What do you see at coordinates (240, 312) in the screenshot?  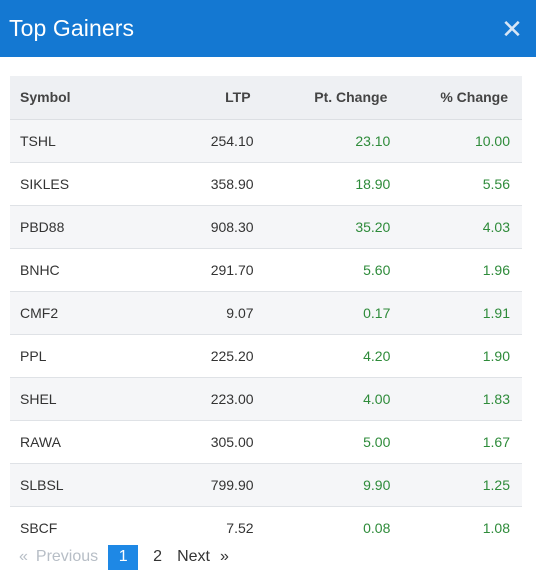 I see `cell-ltp: 9.07` at bounding box center [240, 312].